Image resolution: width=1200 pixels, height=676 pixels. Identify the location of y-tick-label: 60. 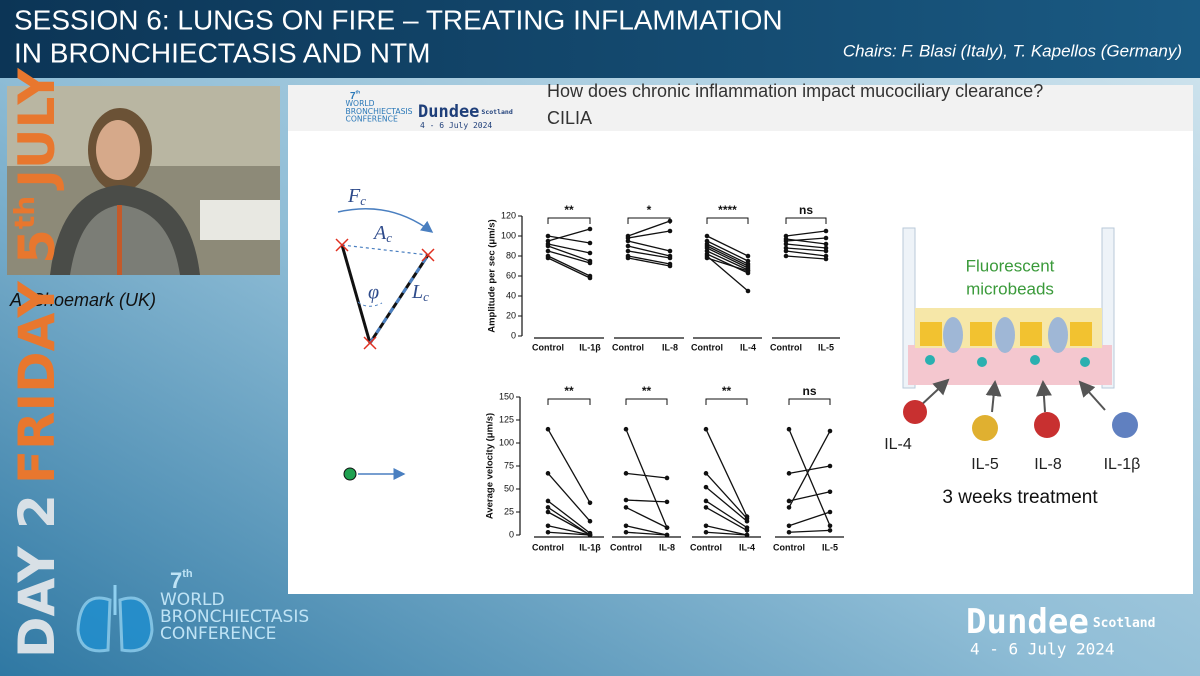
(511, 275).